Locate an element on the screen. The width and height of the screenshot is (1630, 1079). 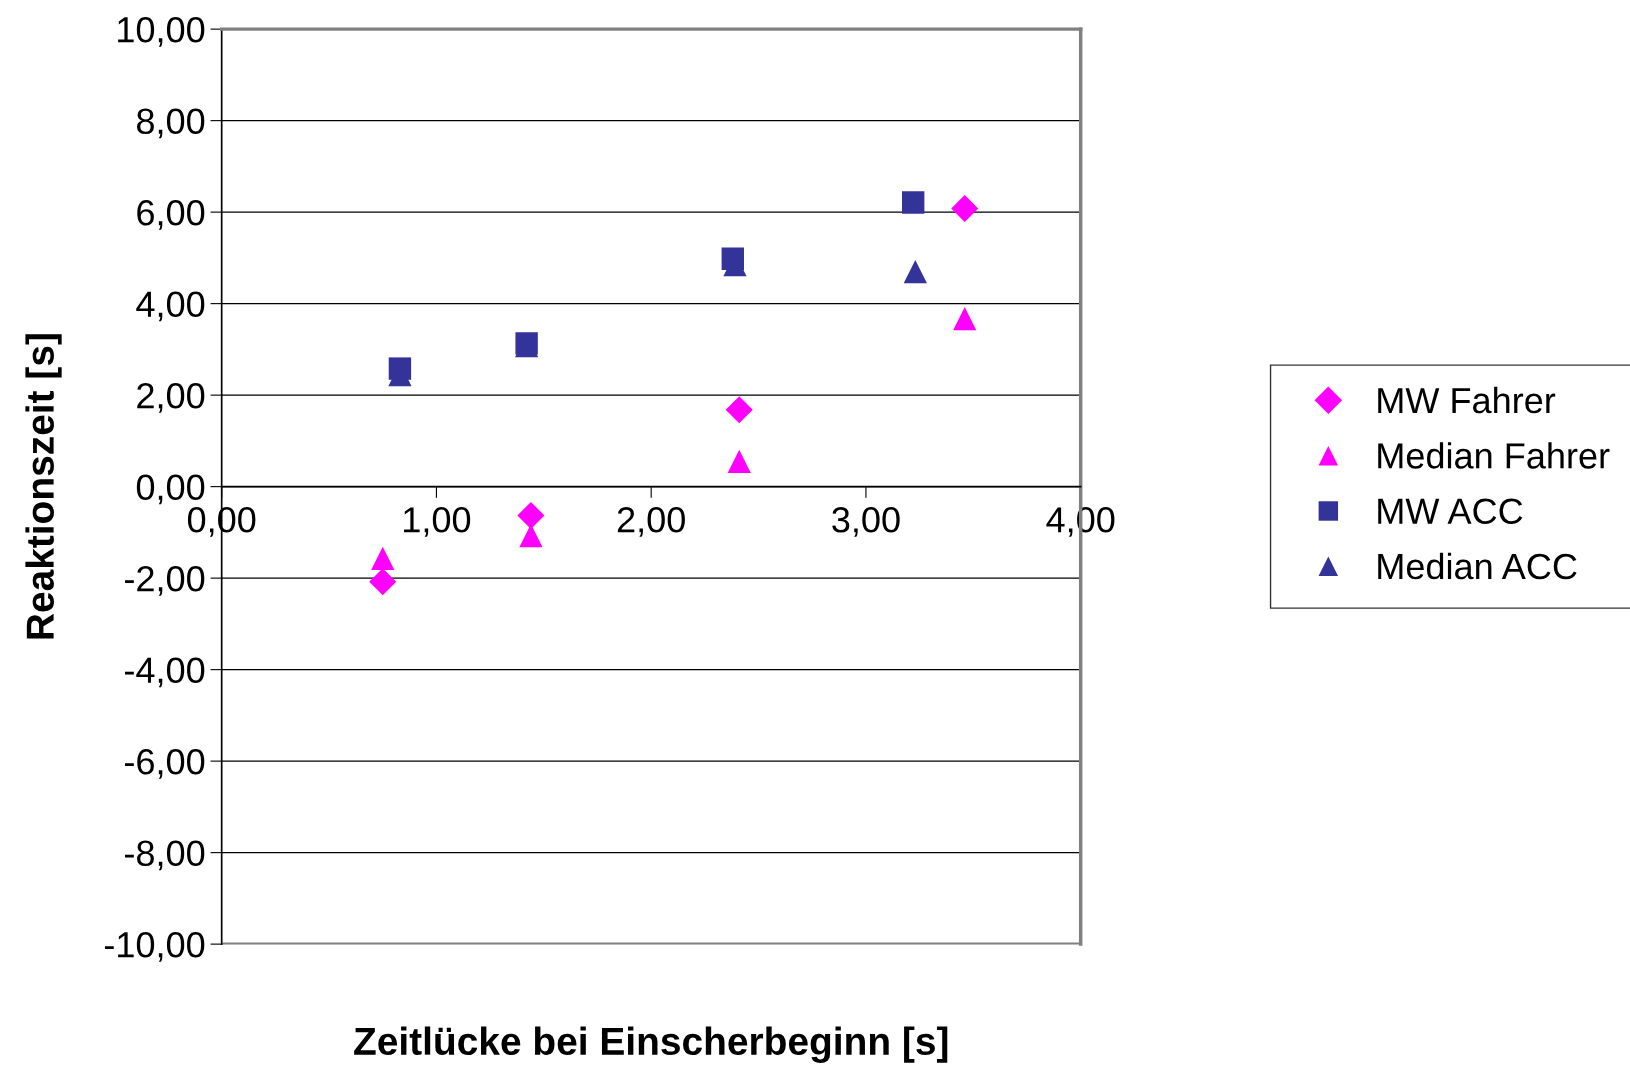
y-tick-label: 0,00 is located at coordinates (170, 489).